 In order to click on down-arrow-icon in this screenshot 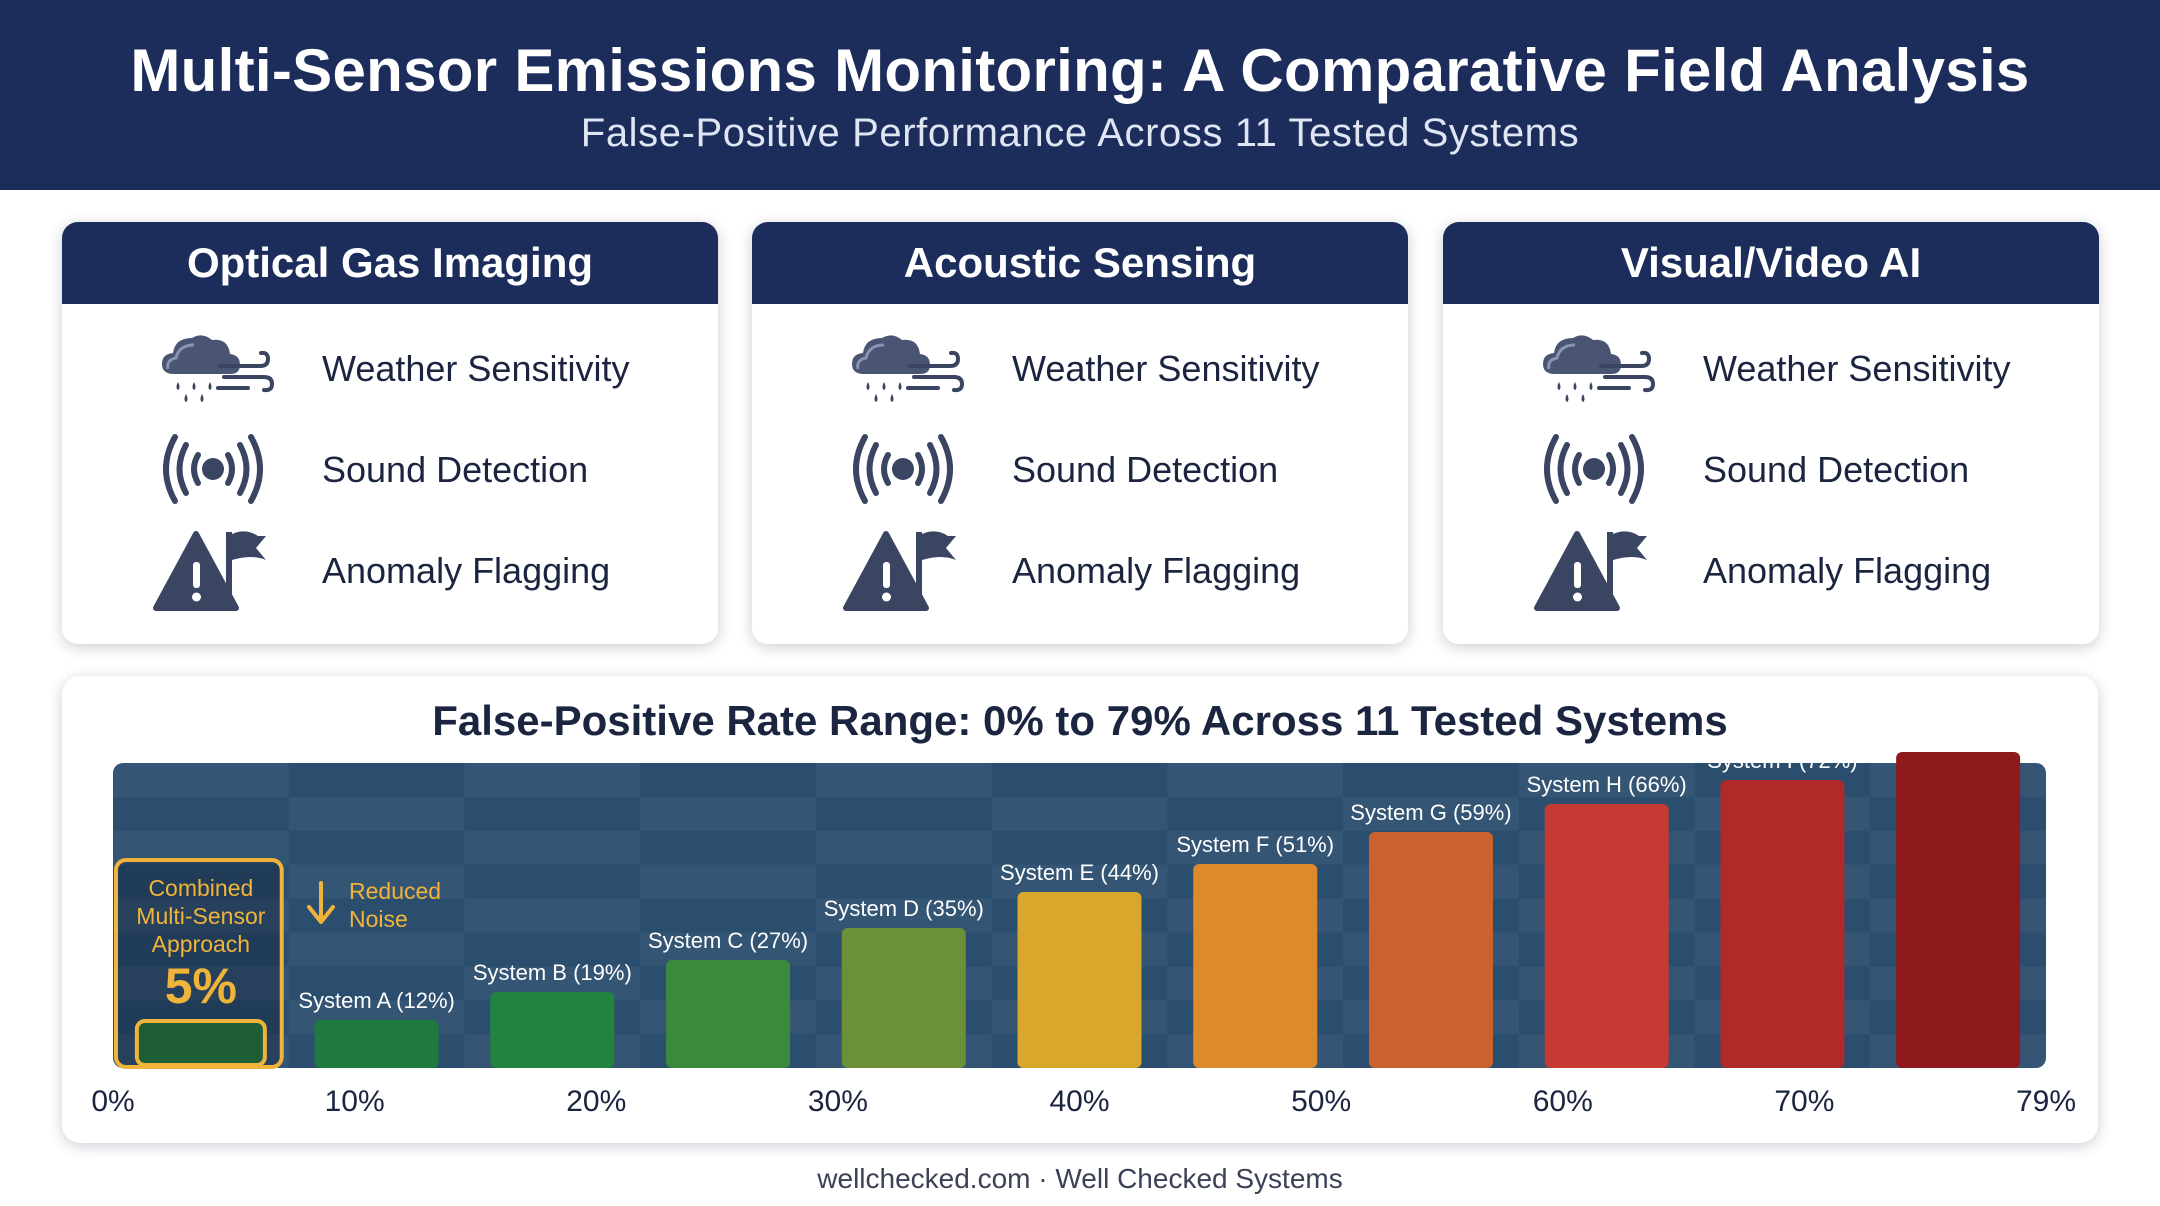, I will do `click(321, 902)`.